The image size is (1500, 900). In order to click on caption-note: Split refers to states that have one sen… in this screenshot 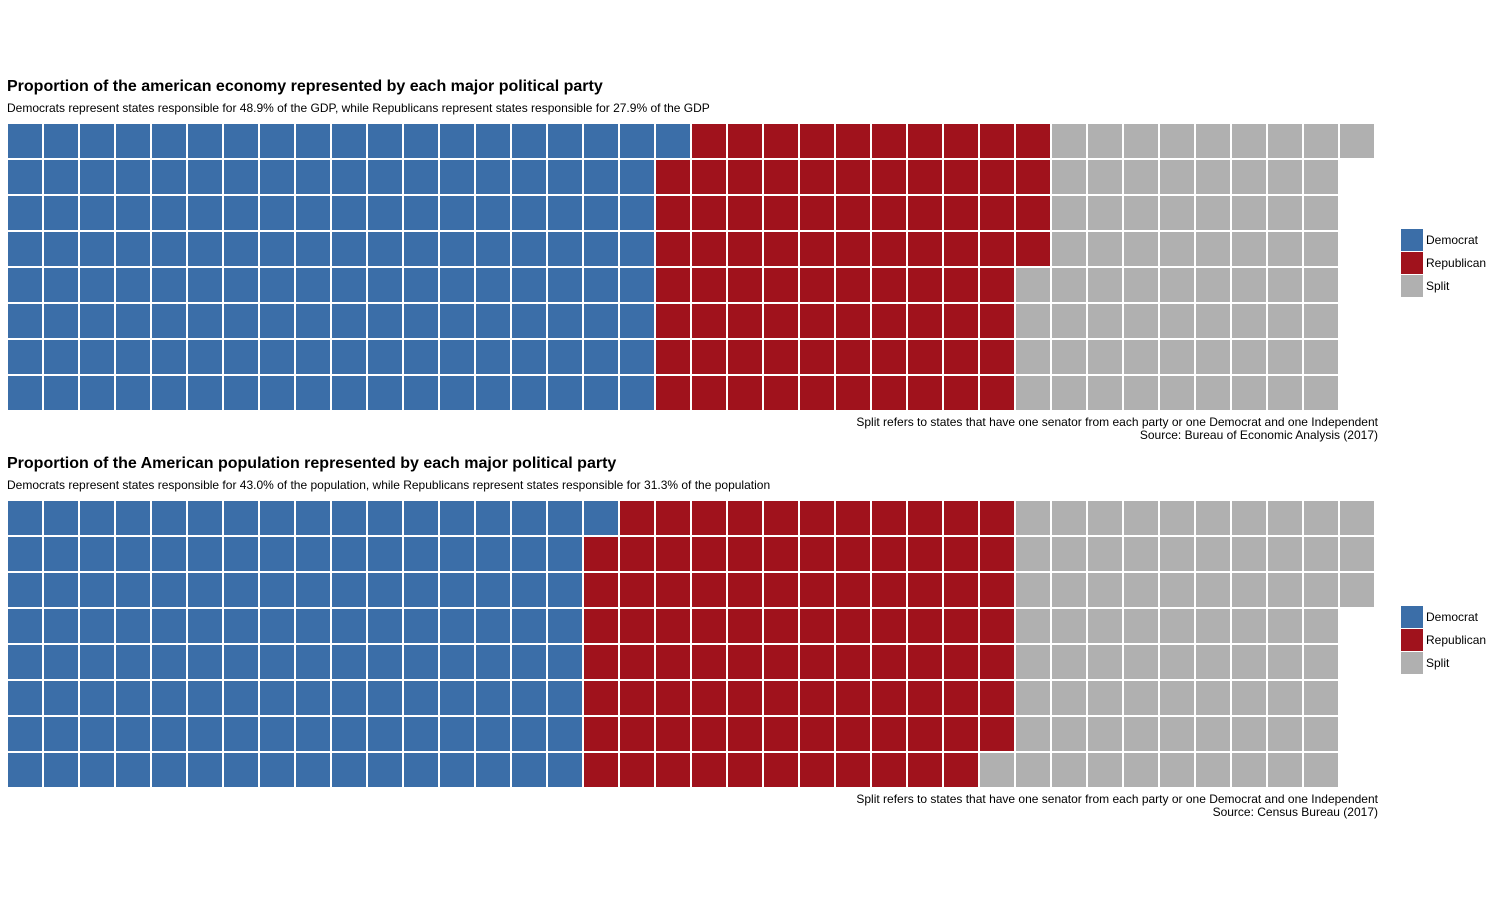, I will do `click(1117, 799)`.